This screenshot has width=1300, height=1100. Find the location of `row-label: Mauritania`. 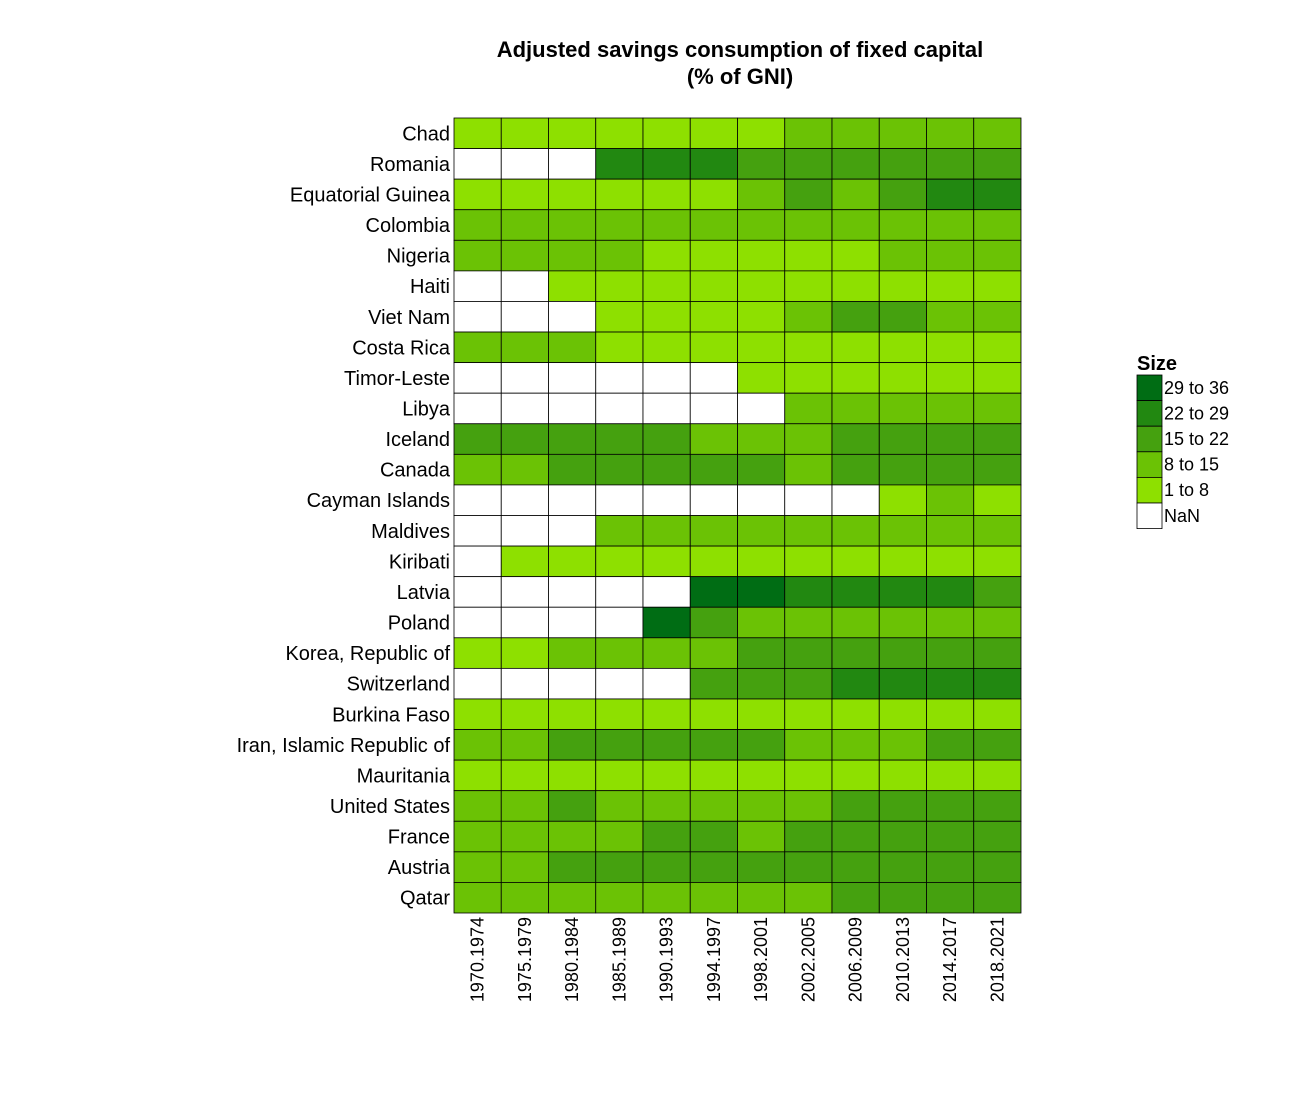

row-label: Mauritania is located at coordinates (404, 776).